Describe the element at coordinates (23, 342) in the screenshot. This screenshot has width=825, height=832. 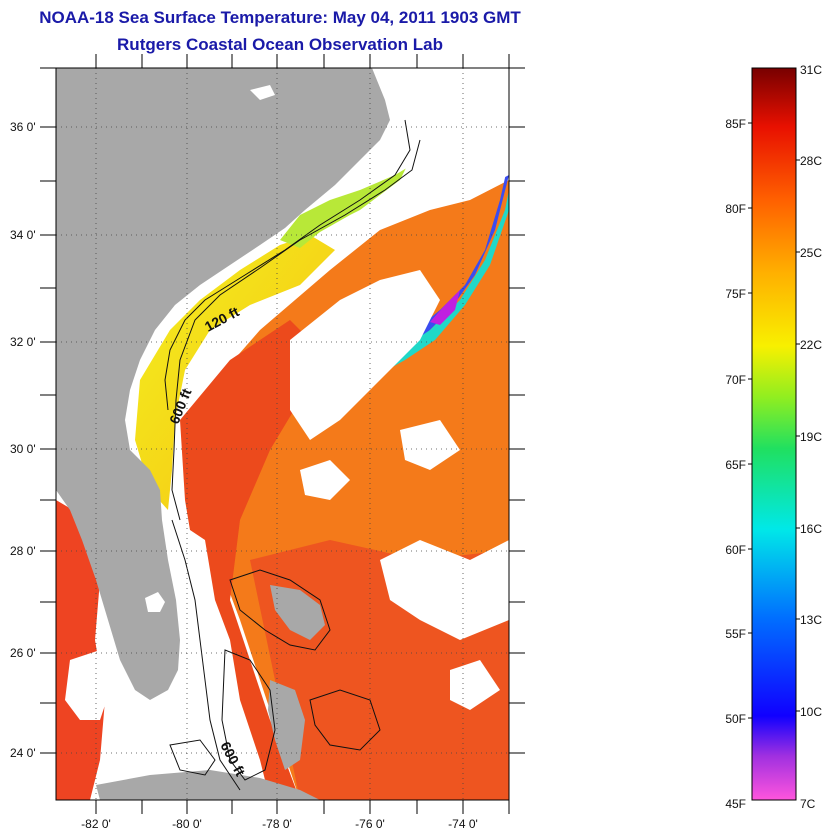
I see `lat-label: 32 0'` at that location.